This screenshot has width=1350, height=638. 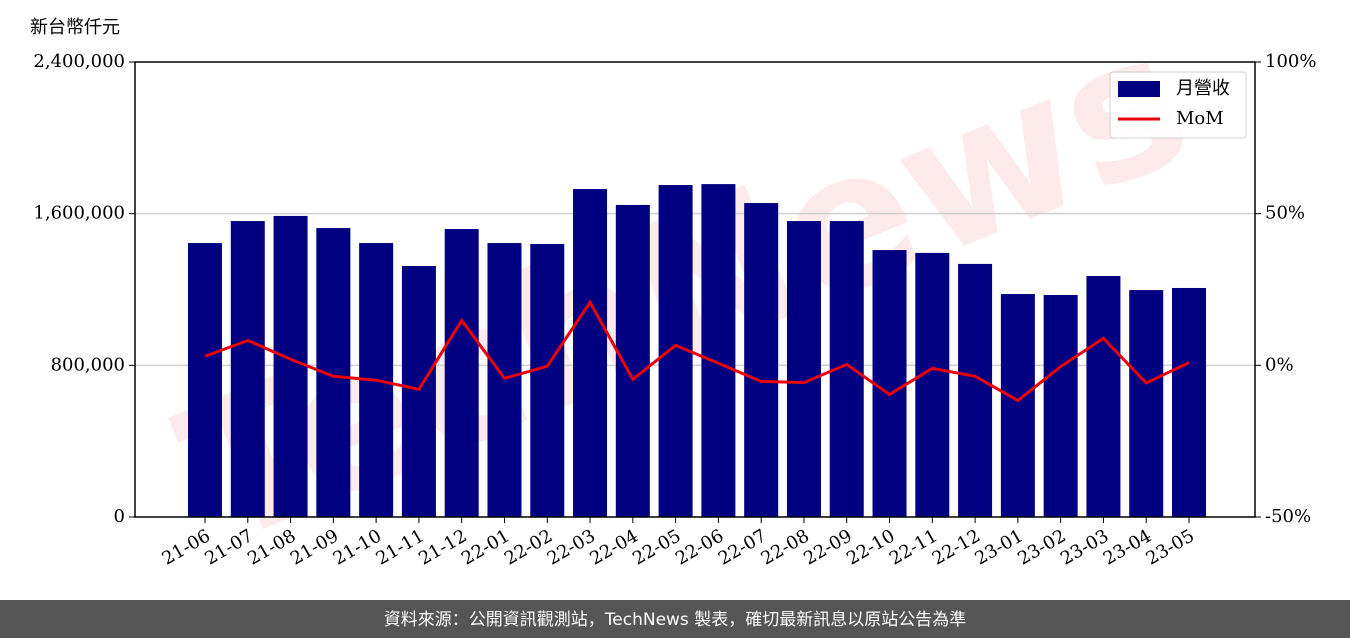 What do you see at coordinates (79, 213) in the screenshot?
I see `y-tick-label: 1,600,000` at bounding box center [79, 213].